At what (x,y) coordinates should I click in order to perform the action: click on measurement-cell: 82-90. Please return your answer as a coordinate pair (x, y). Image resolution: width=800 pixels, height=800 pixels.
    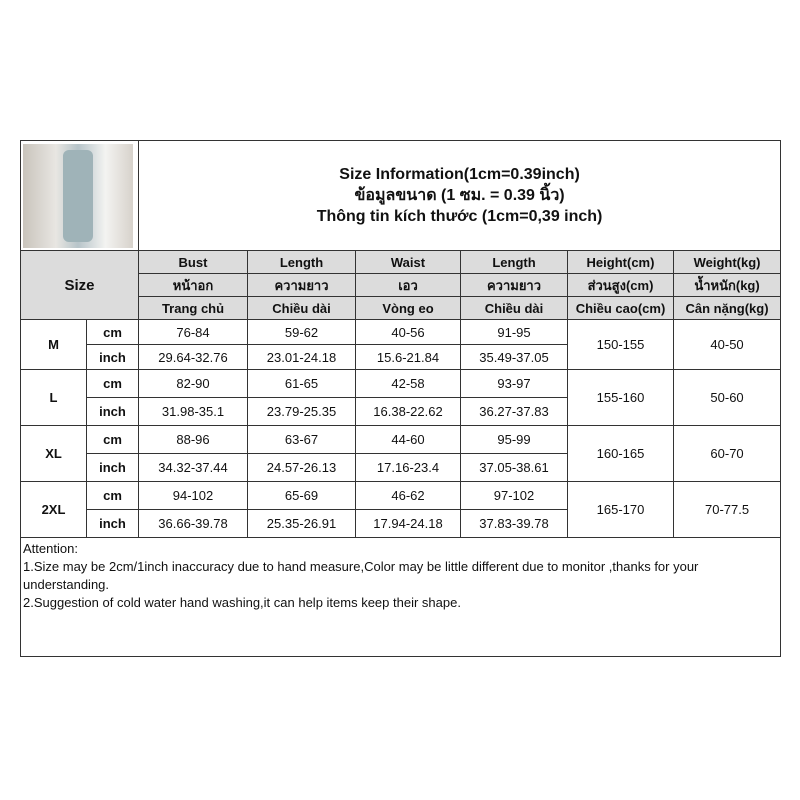
    Looking at the image, I should click on (193, 383).